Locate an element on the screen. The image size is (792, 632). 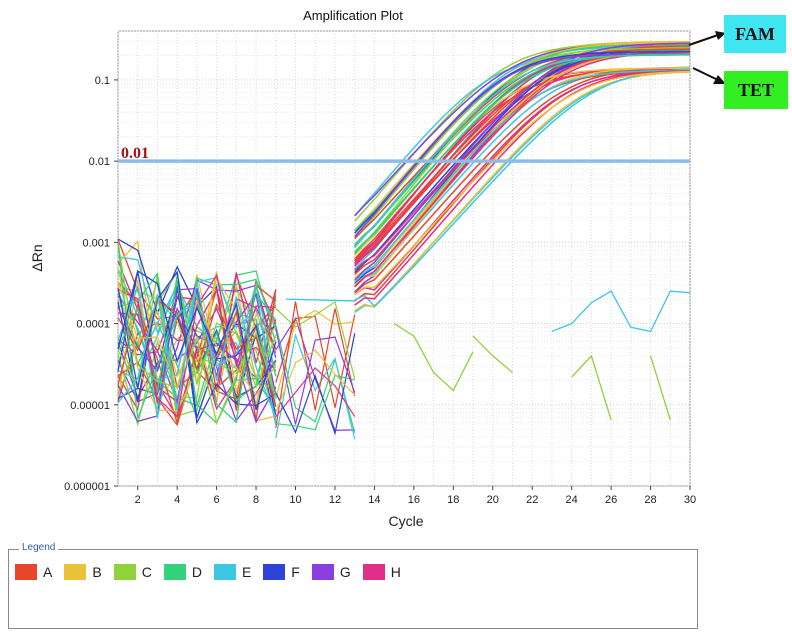
legend-item-h: H is located at coordinates (381, 572).